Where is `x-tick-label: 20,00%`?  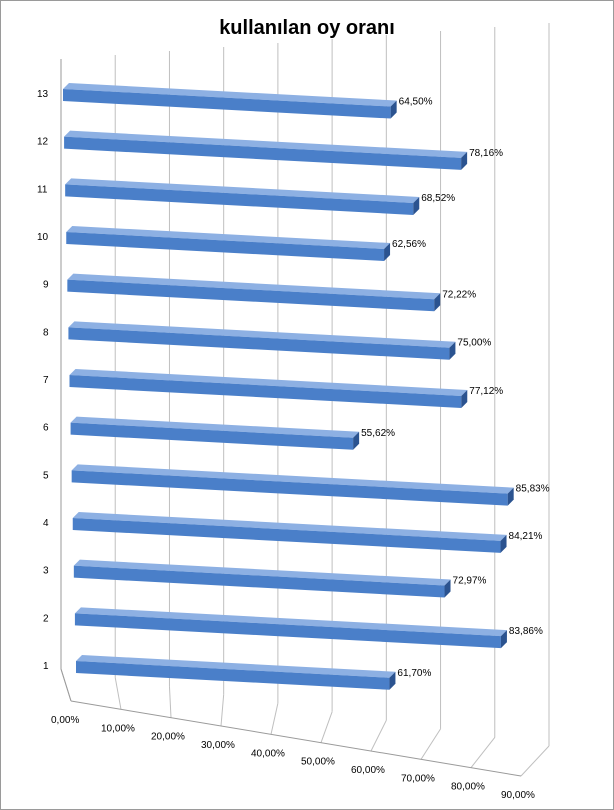 x-tick-label: 20,00% is located at coordinates (168, 737).